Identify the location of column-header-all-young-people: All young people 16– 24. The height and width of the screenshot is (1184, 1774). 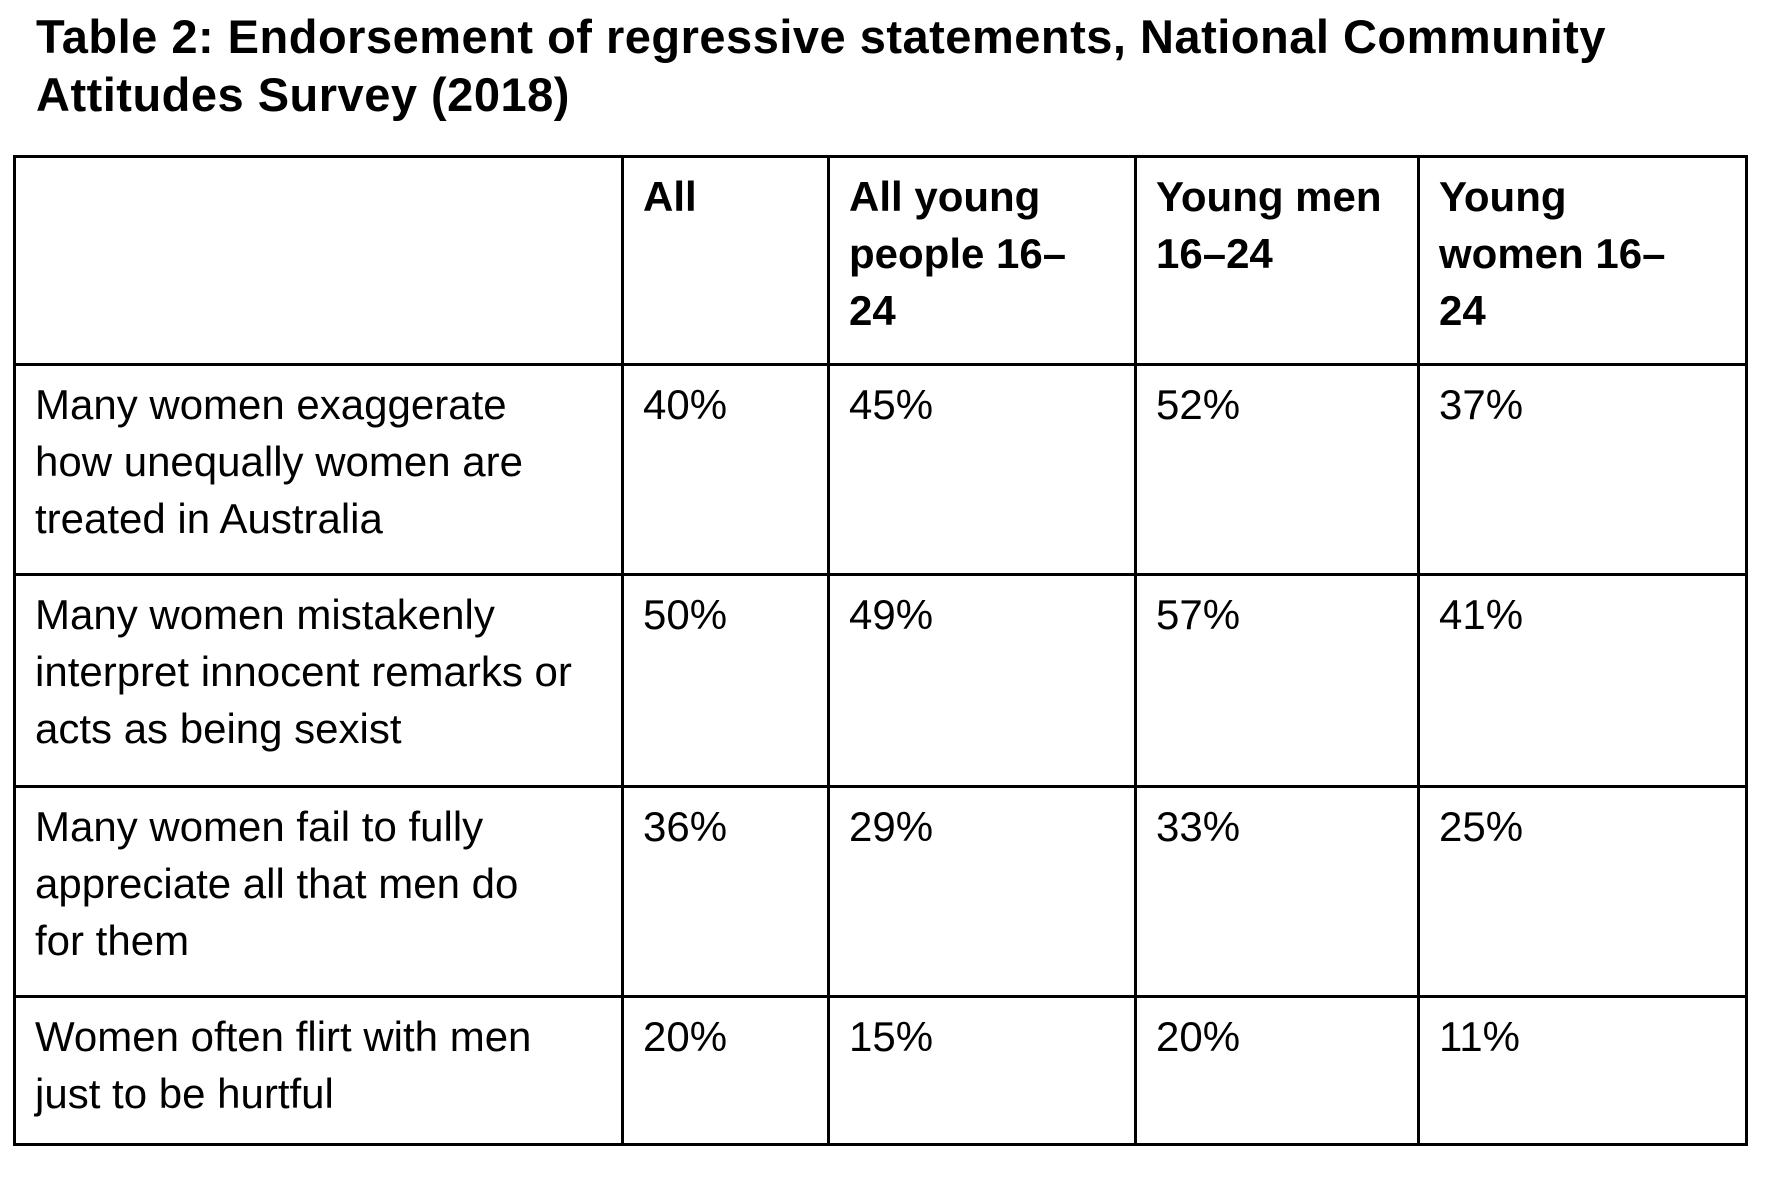
(982, 260).